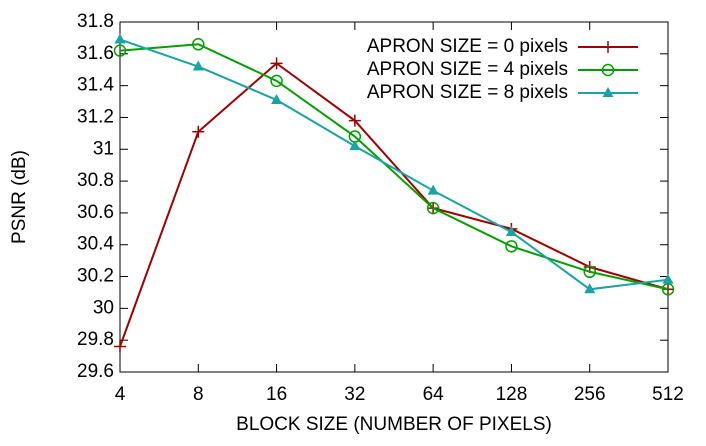 This screenshot has height=446, width=706. I want to click on y-tick-label: 30.4, so click(95, 244).